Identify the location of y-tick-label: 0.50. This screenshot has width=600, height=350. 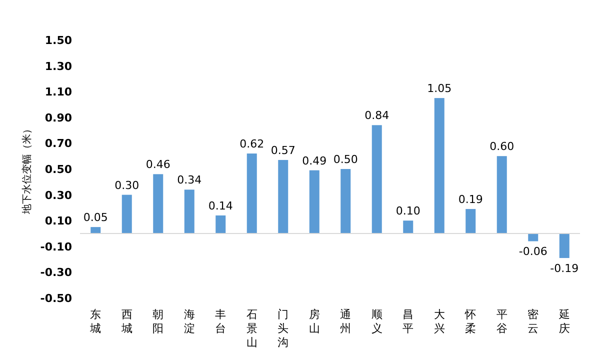
(58, 169).